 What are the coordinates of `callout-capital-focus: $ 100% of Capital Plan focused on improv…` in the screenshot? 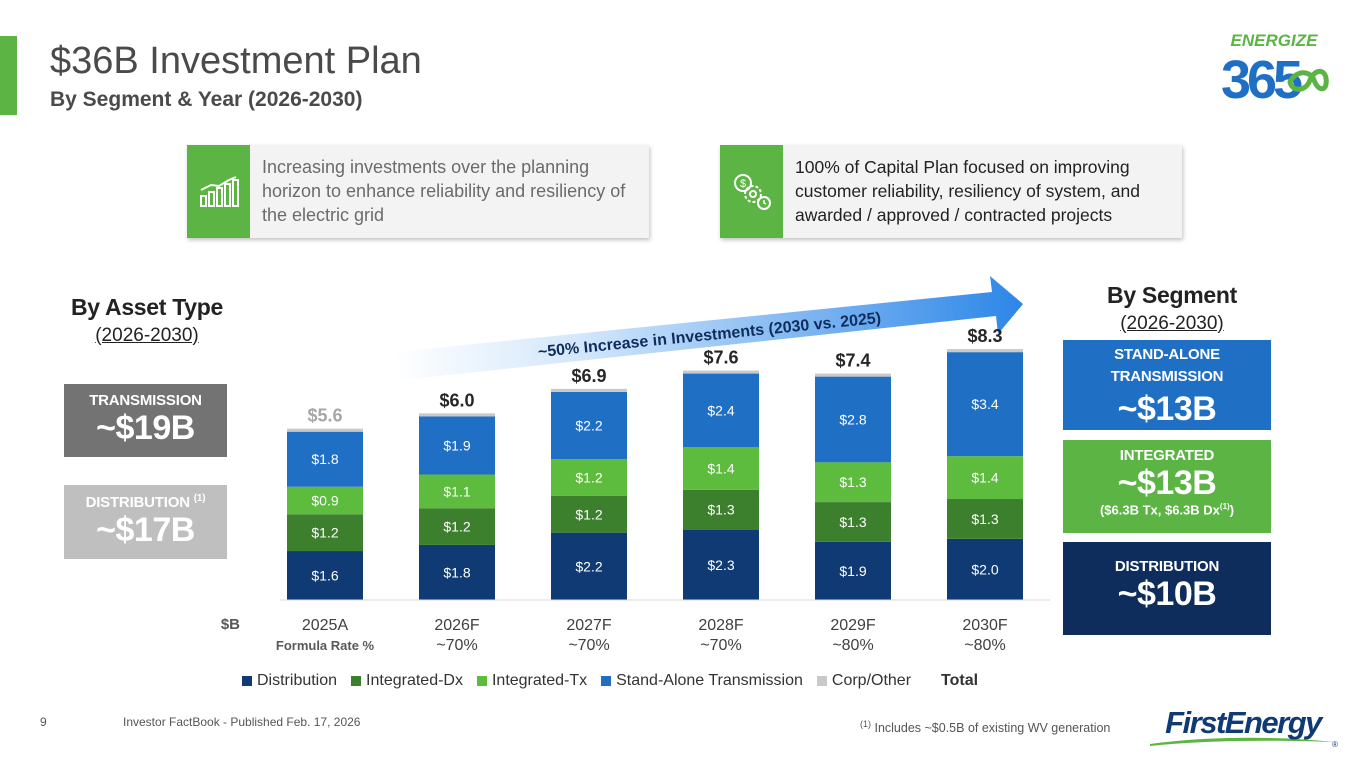 It's located at (951, 191).